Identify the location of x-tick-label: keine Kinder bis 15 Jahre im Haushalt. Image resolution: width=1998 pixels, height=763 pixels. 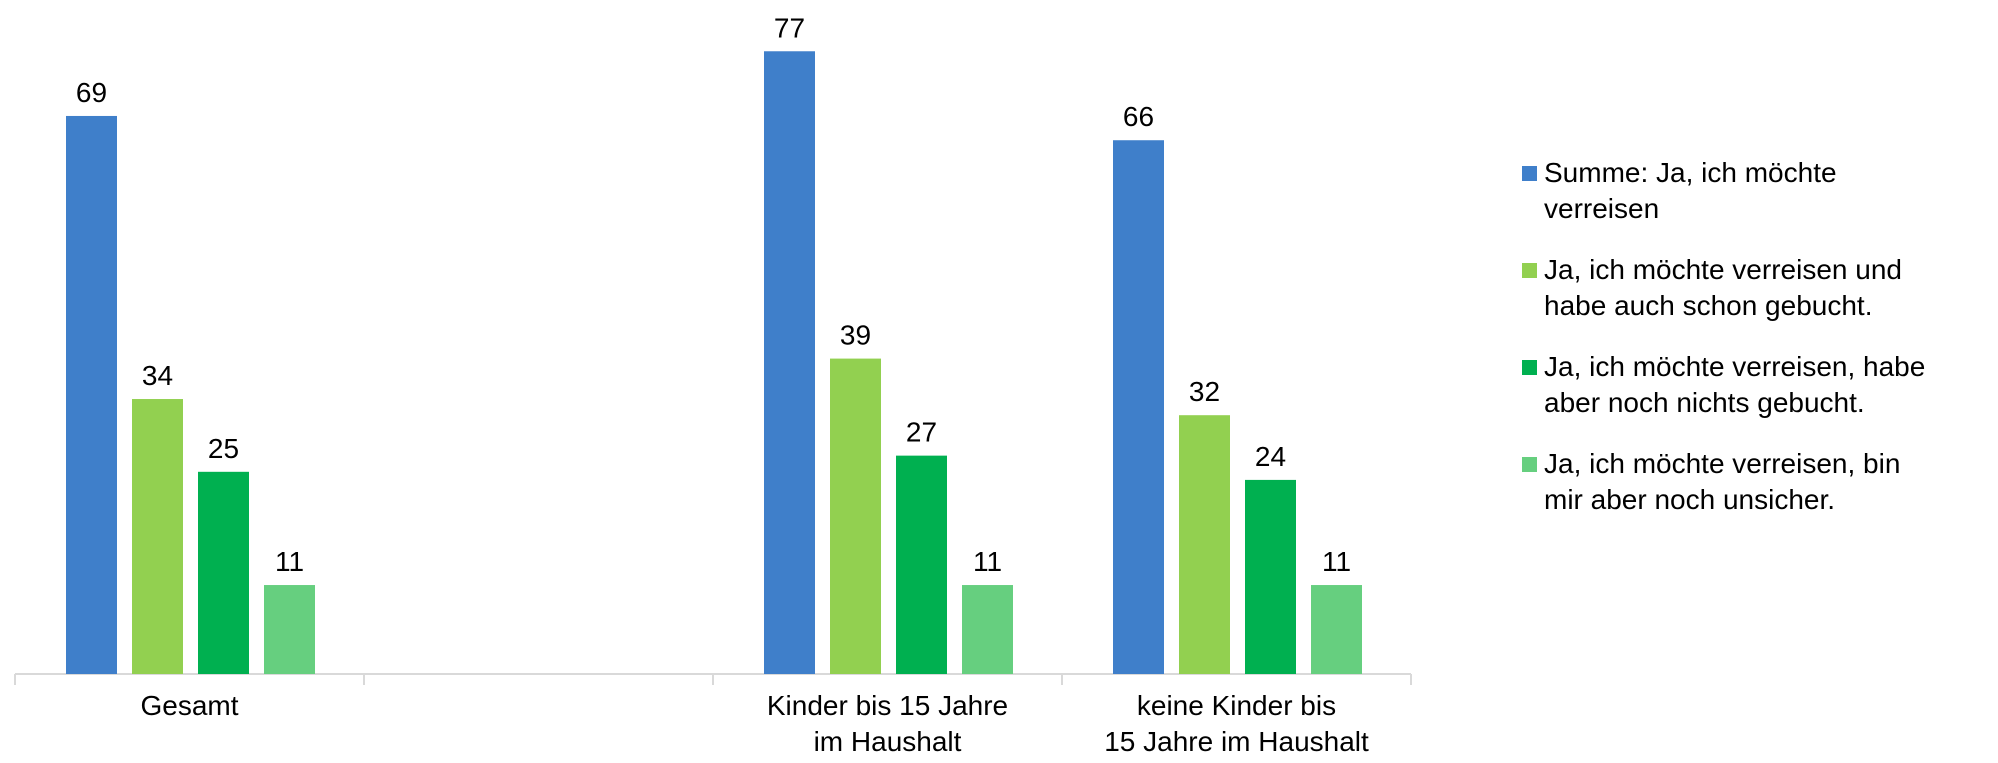
(1236, 723).